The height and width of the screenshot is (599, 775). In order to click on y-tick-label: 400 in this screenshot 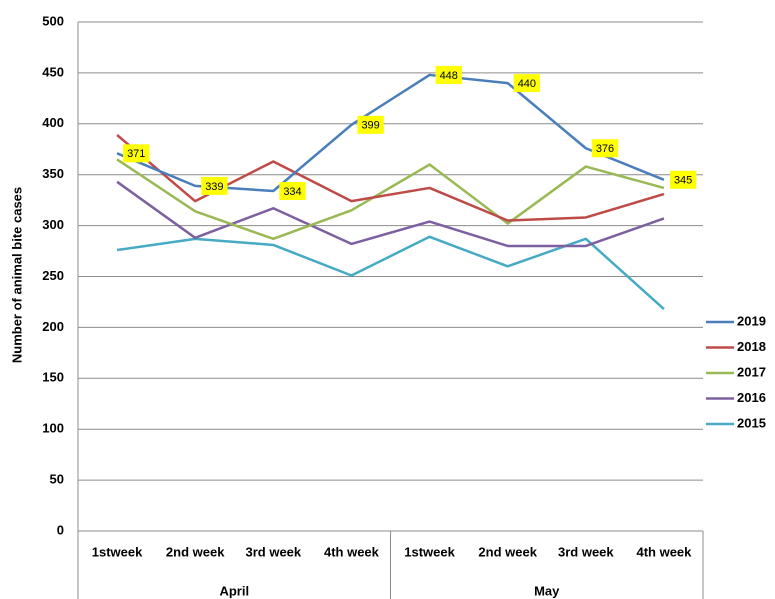, I will do `click(53, 122)`.